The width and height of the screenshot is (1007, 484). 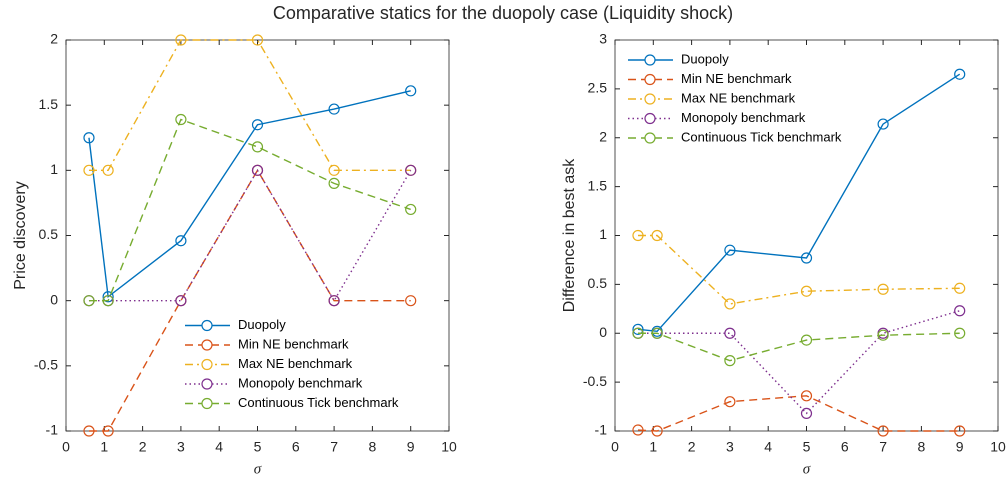 I want to click on y-tick-label: 2, so click(x=603, y=136).